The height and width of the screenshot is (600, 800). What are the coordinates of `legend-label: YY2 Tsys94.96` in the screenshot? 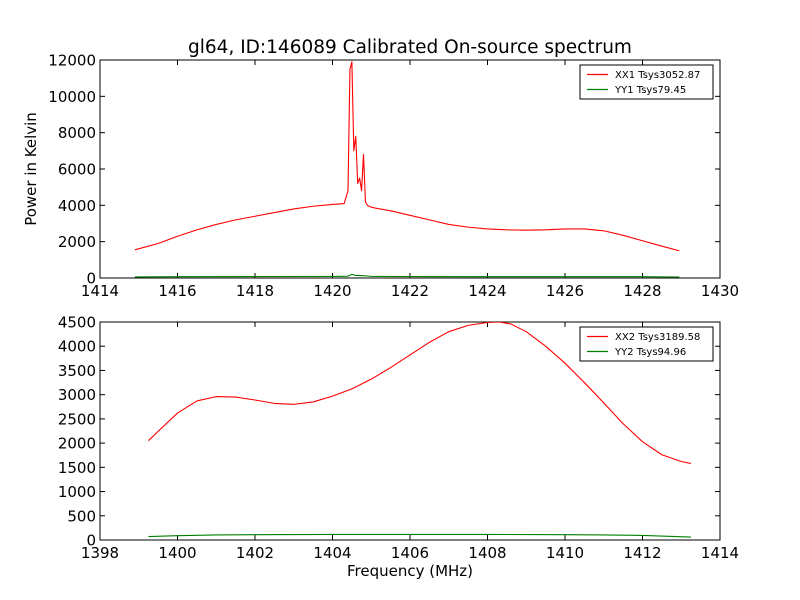 It's located at (650, 352).